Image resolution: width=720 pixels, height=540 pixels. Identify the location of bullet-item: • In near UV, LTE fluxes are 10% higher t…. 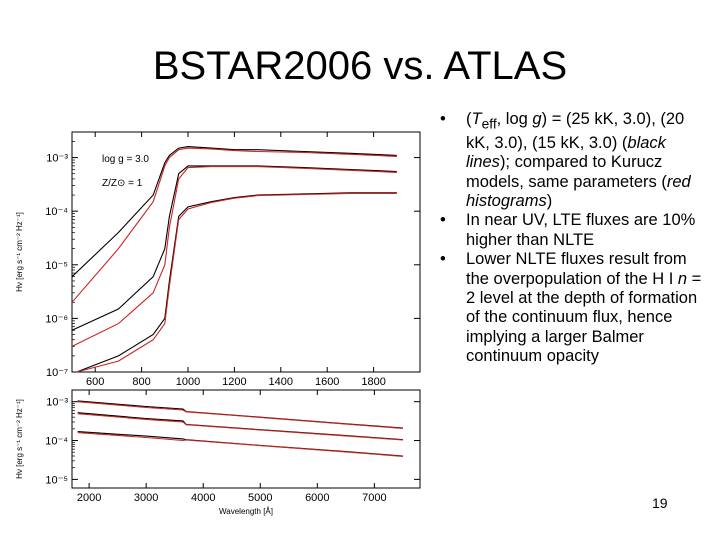
(574, 230).